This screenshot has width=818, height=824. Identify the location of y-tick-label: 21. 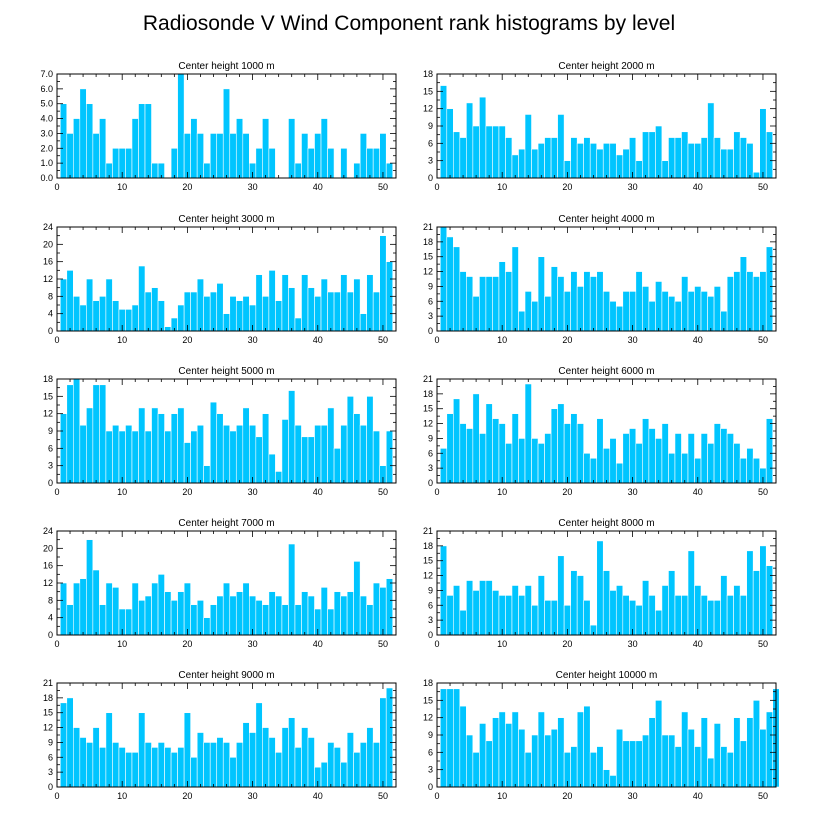
(428, 379).